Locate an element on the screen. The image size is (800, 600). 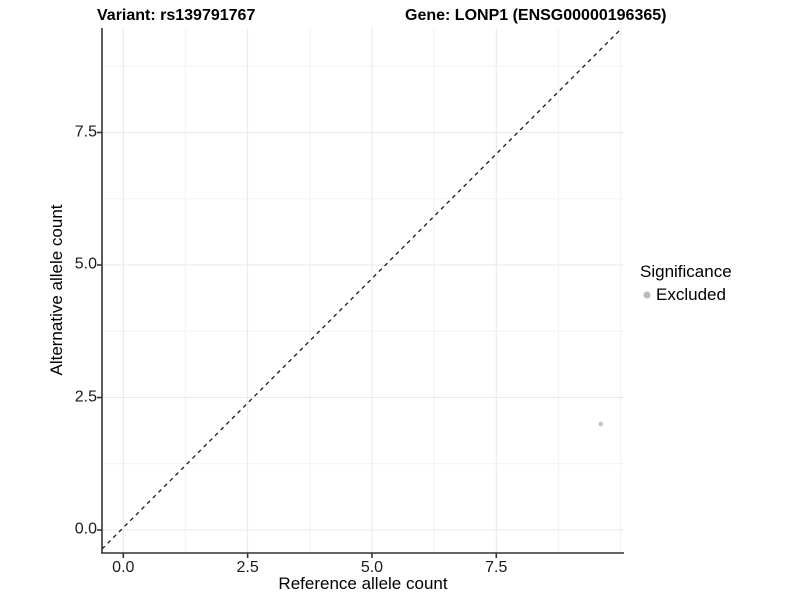
legend-title: Significance is located at coordinates (686, 271).